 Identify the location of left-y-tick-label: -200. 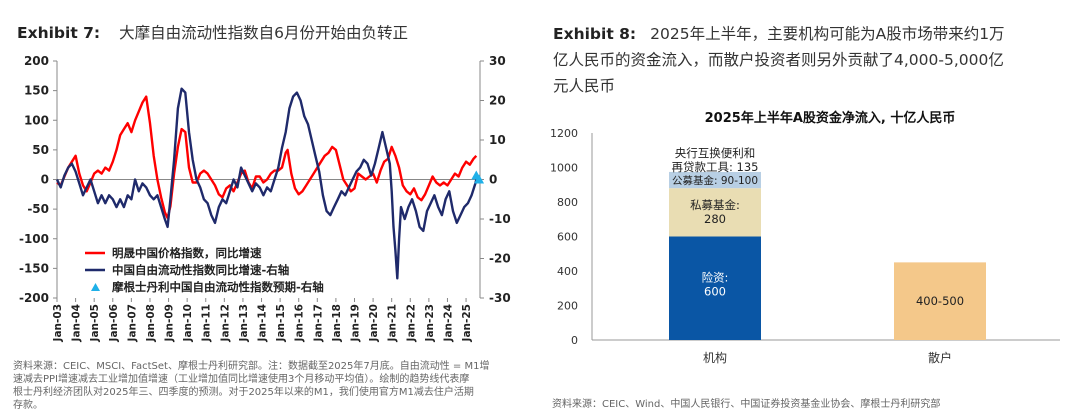
(34, 298).